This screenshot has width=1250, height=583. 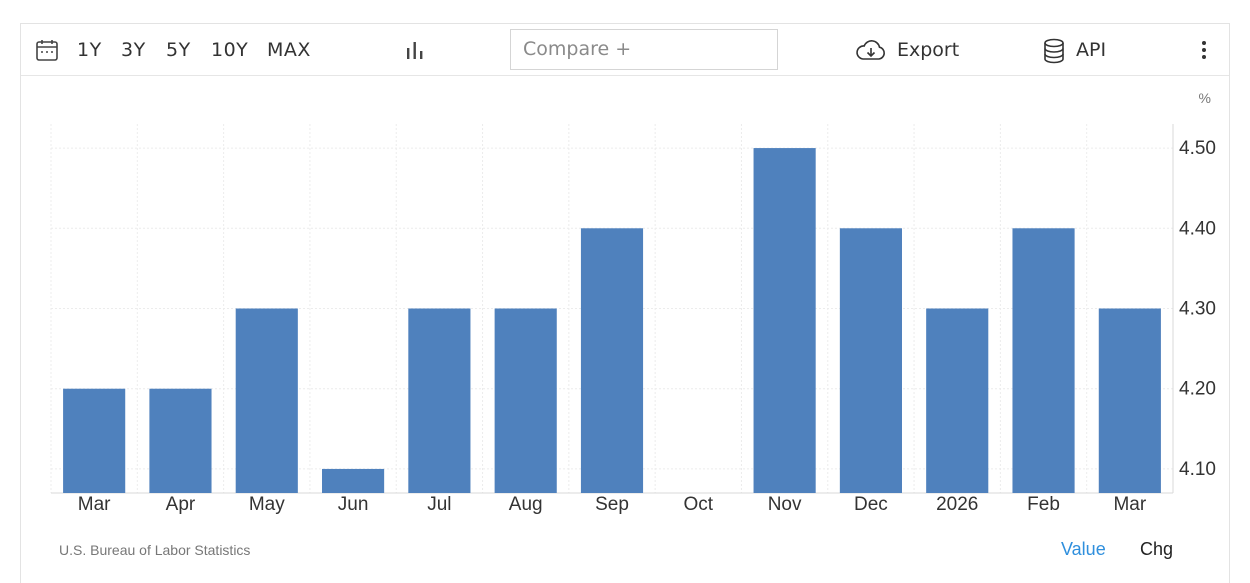 What do you see at coordinates (439, 504) in the screenshot?
I see `x-tick-label: Jul` at bounding box center [439, 504].